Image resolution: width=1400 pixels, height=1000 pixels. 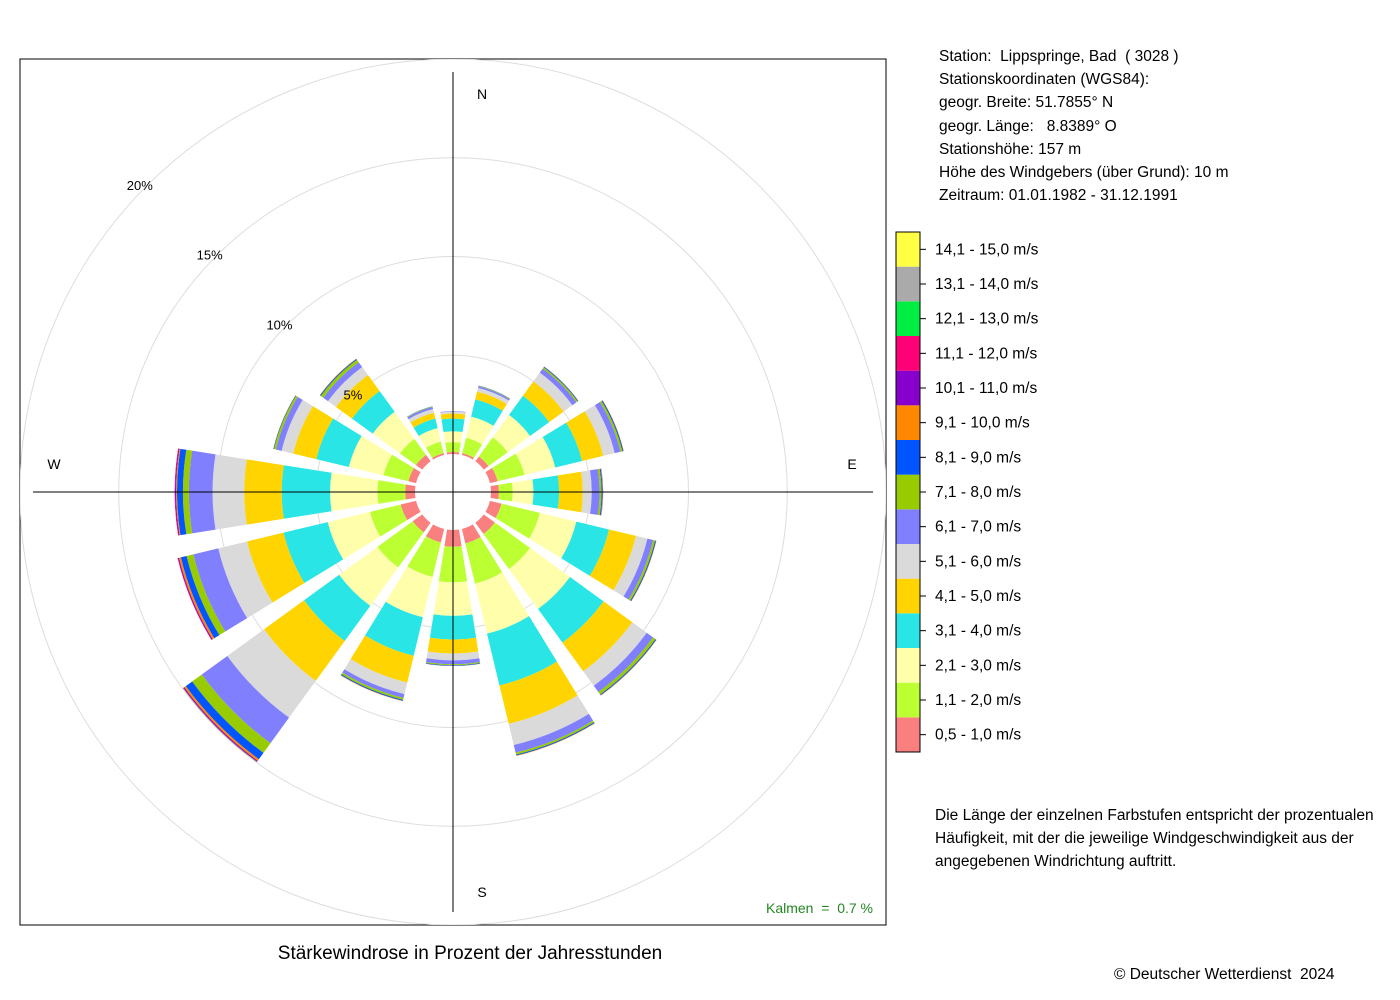 I want to click on station-coords-heading: Stationskoordinaten (WGS84):, so click(x=1044, y=80).